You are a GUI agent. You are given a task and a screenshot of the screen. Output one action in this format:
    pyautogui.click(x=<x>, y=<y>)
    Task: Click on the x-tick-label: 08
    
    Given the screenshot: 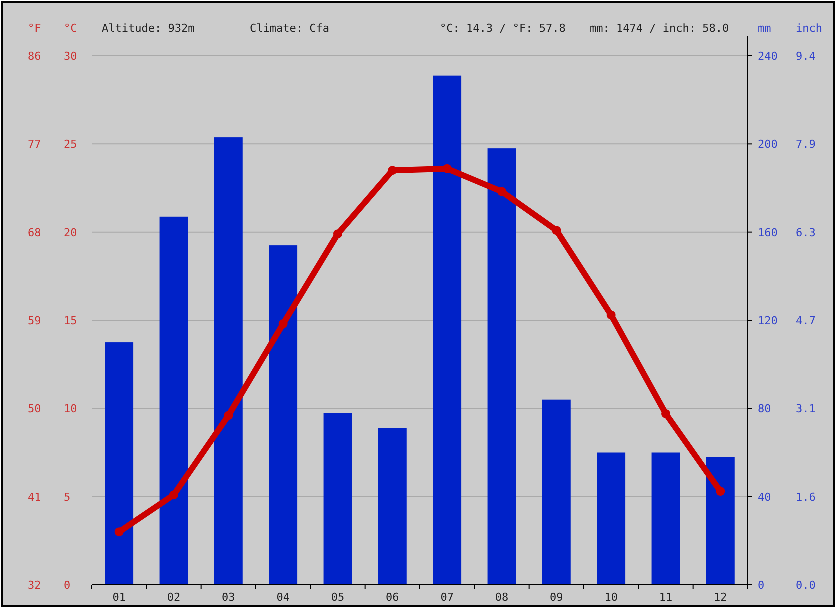 What is the action you would take?
    pyautogui.click(x=502, y=597)
    